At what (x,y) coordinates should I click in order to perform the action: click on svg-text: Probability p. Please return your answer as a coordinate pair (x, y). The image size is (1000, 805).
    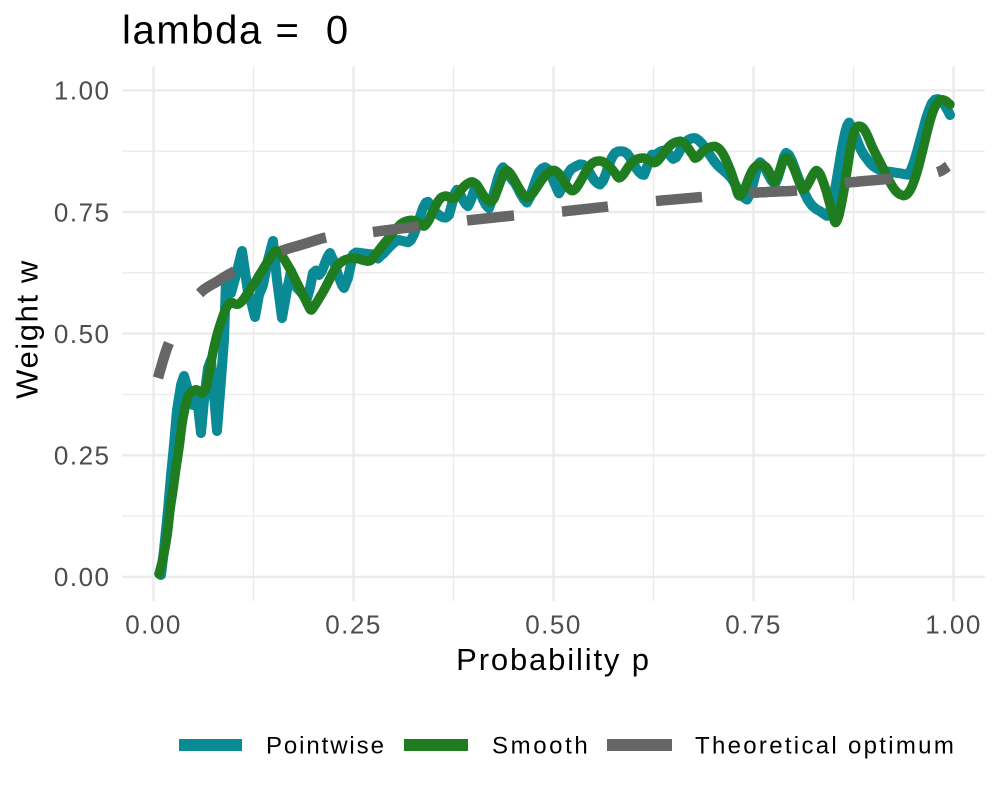
    Looking at the image, I should click on (553, 659).